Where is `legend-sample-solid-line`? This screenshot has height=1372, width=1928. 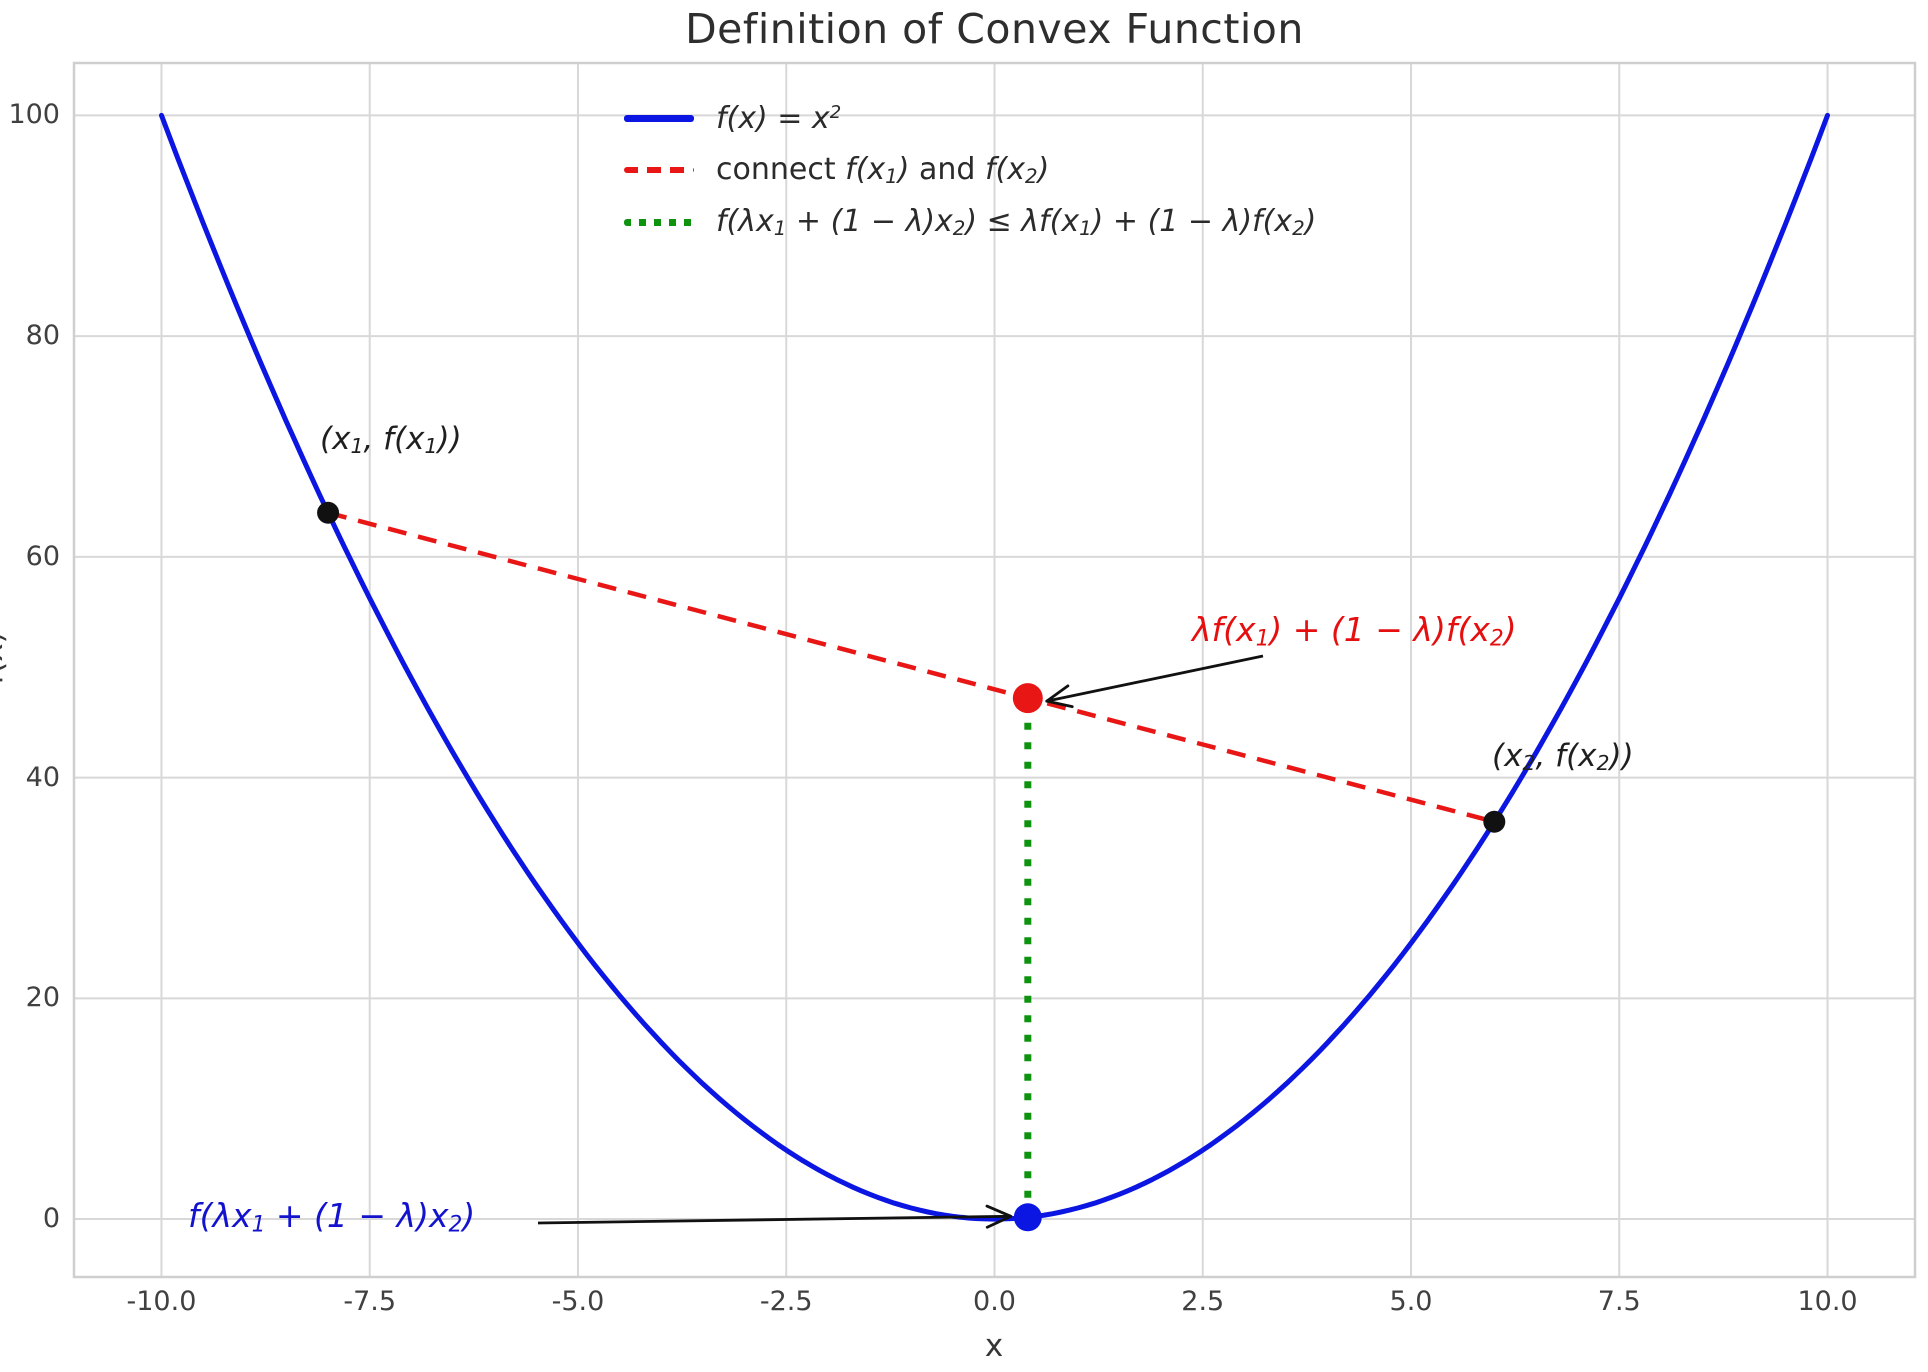
legend-sample-solid-line is located at coordinates (659, 118).